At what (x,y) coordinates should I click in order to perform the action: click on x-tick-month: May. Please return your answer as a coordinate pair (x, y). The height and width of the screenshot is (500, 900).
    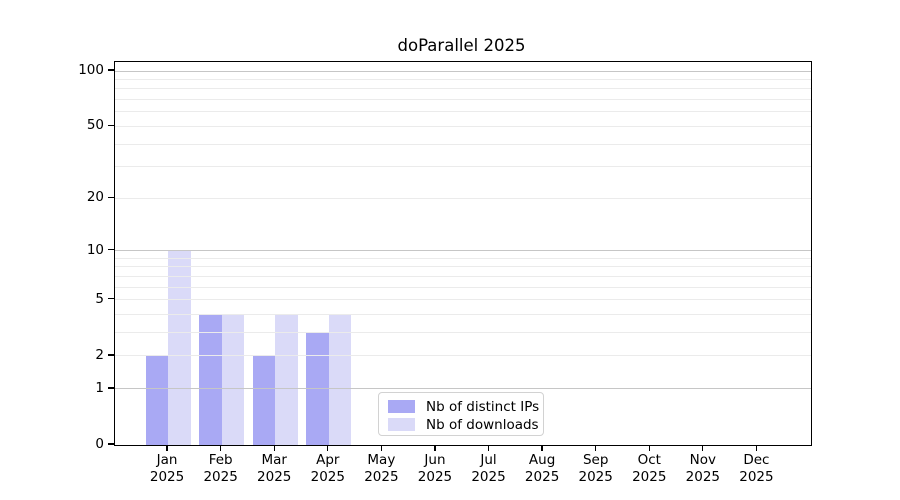
    Looking at the image, I should click on (381, 460).